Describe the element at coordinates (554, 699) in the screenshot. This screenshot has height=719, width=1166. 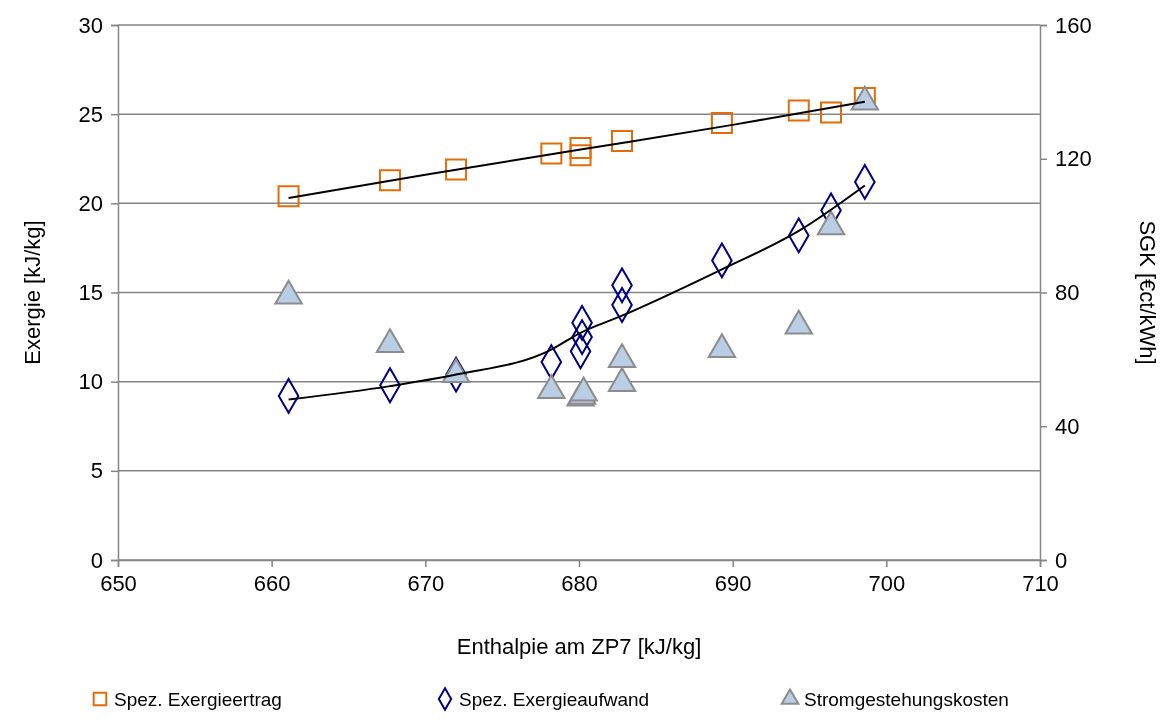
I see `legend-label: Spez. Exergieaufwand` at that location.